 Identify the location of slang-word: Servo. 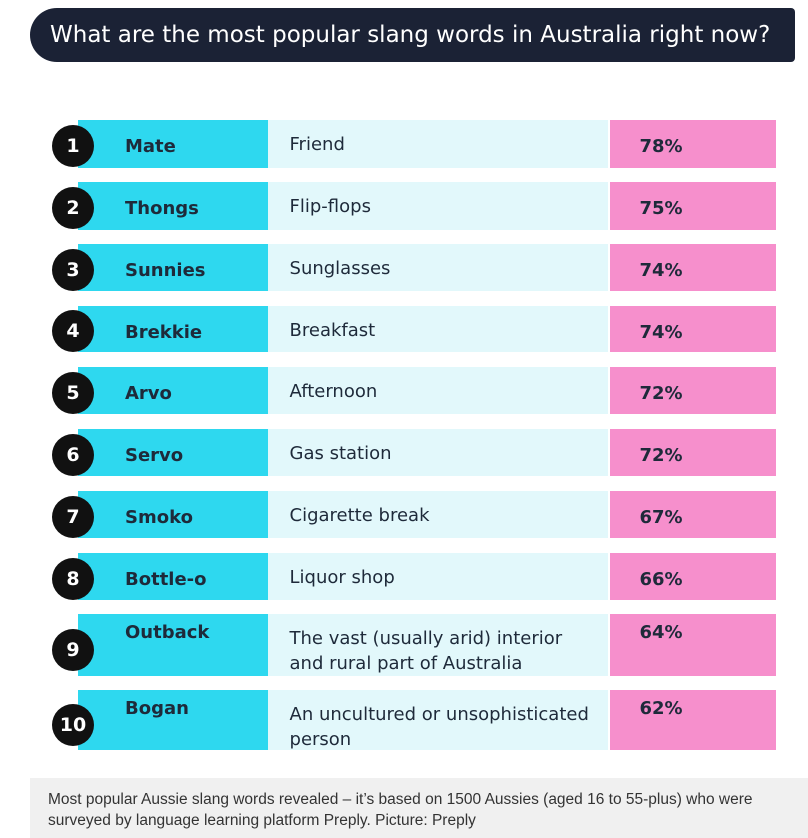
(173, 452).